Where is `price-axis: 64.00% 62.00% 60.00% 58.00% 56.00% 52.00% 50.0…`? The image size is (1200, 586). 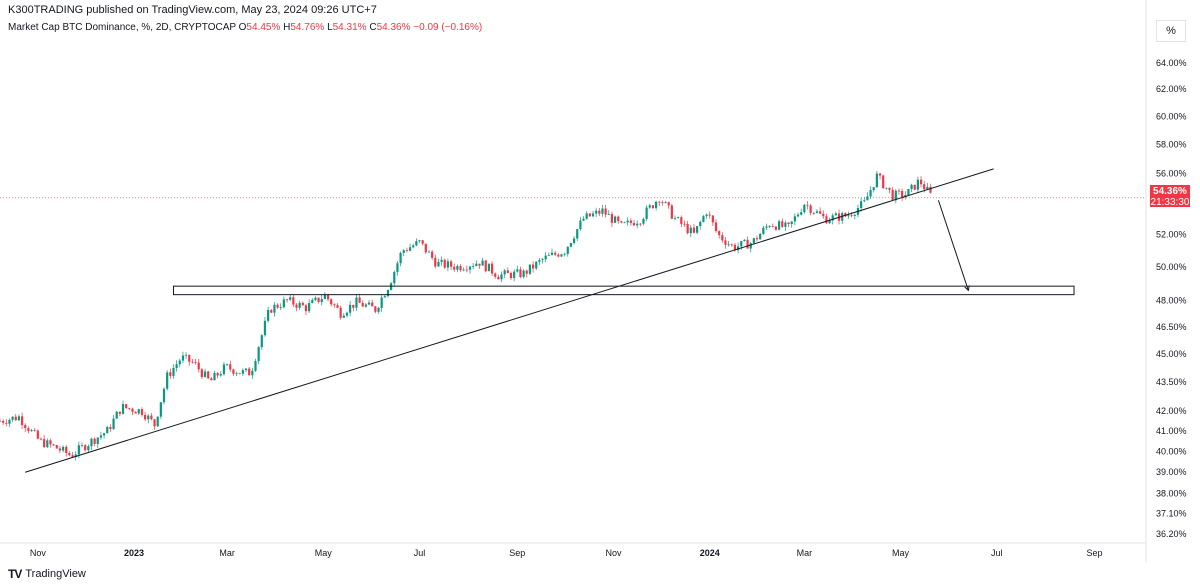 price-axis: 64.00% 62.00% 60.00% 58.00% 56.00% 52.00% 50.0… is located at coordinates (1166, 281).